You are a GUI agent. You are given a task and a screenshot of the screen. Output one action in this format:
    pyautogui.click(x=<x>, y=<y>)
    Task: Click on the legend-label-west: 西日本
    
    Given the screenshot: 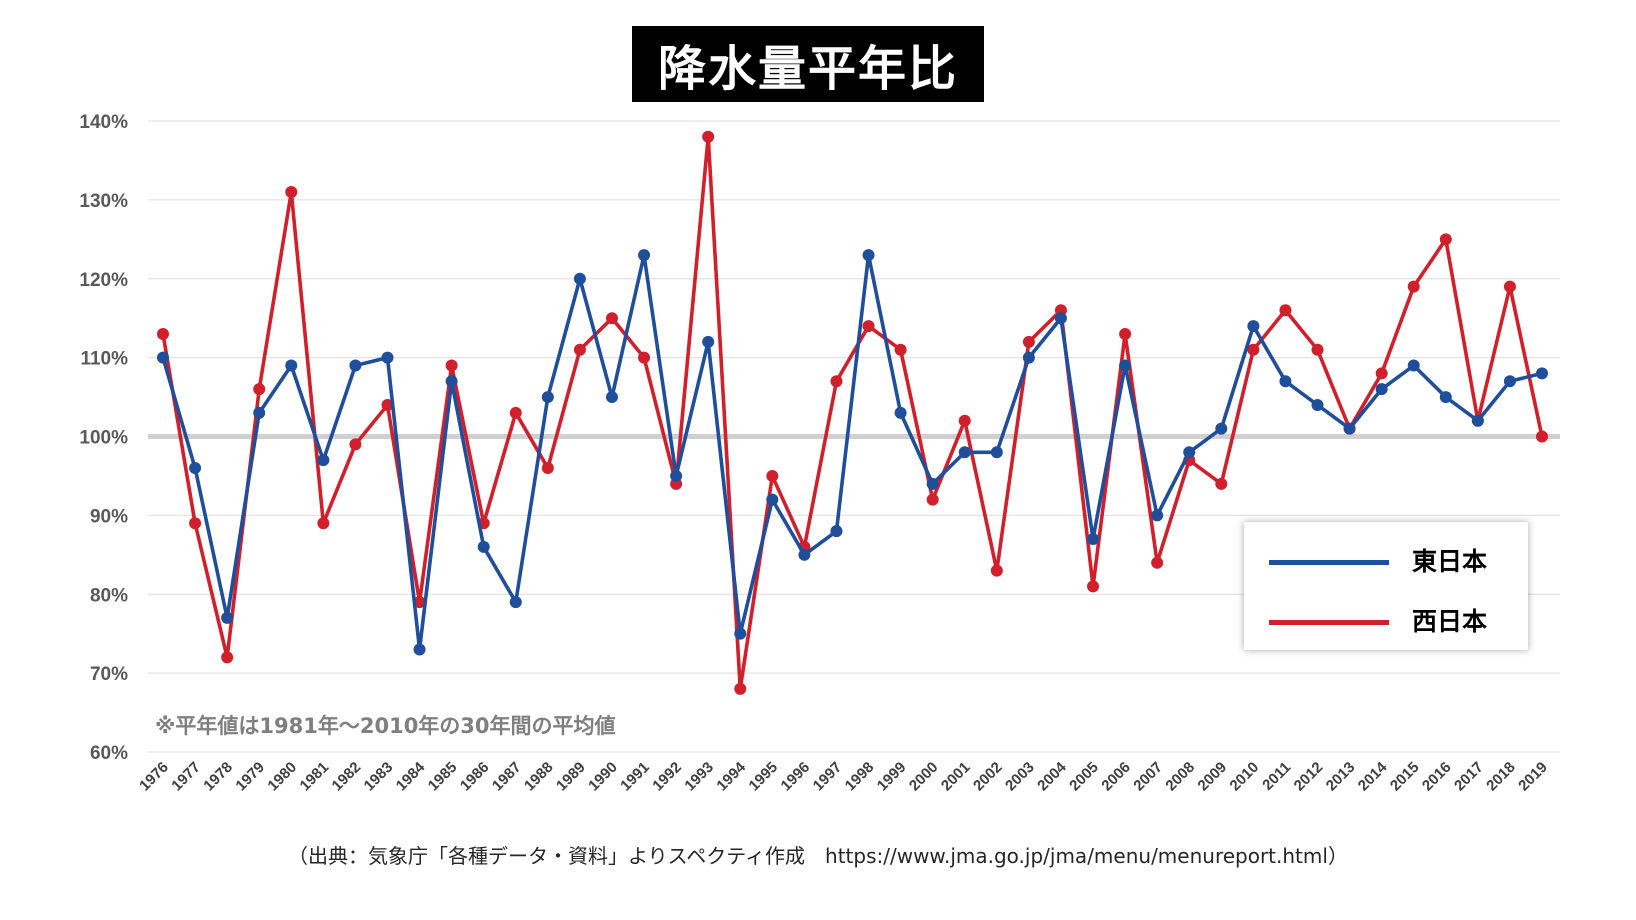 What is the action you would take?
    pyautogui.click(x=1450, y=621)
    